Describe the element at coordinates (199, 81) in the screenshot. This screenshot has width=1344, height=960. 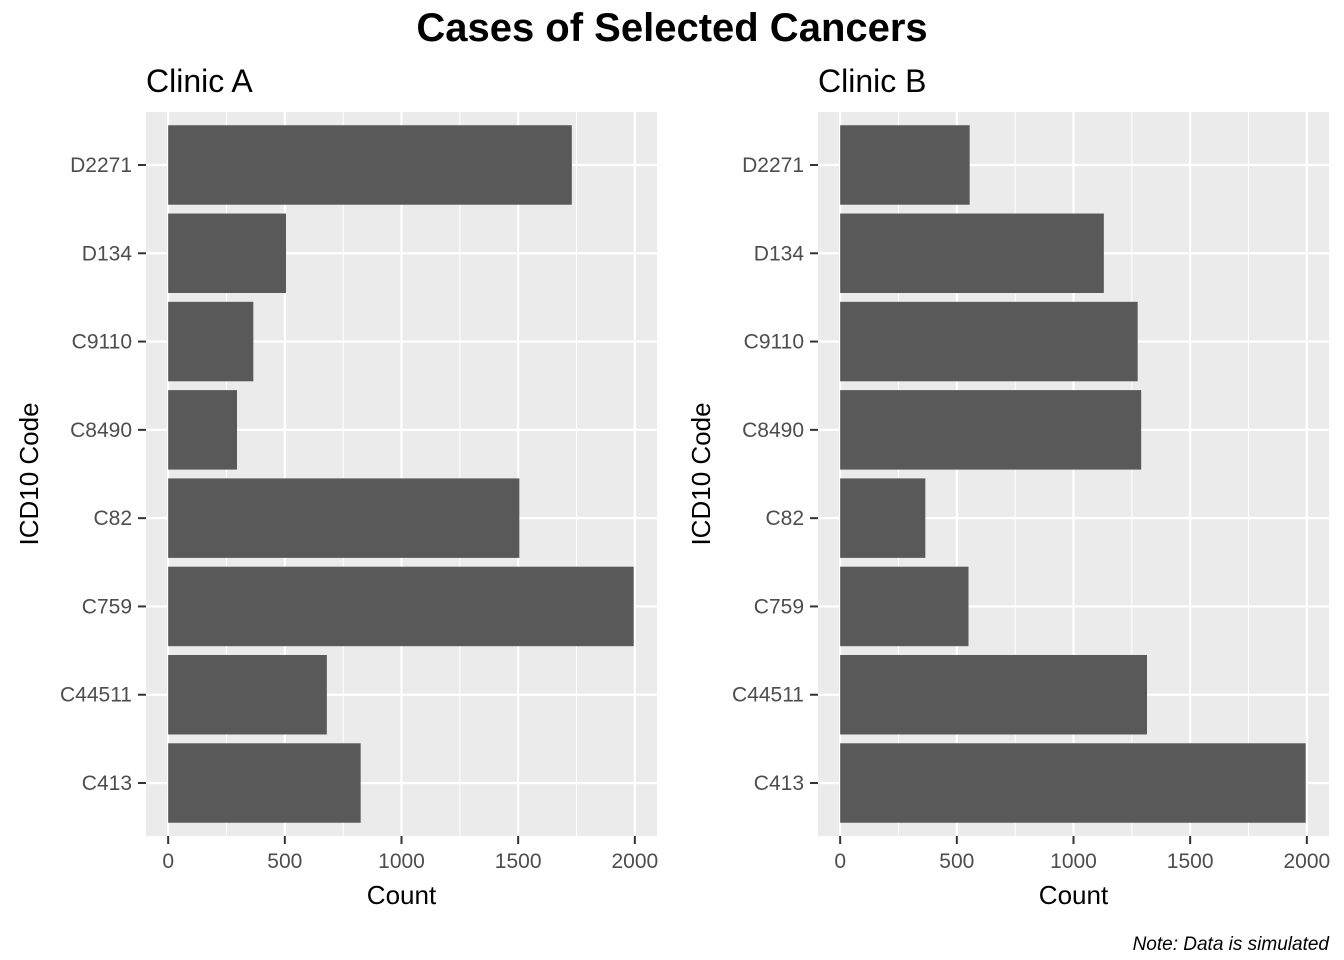
I see `panel-title: Clinic A` at that location.